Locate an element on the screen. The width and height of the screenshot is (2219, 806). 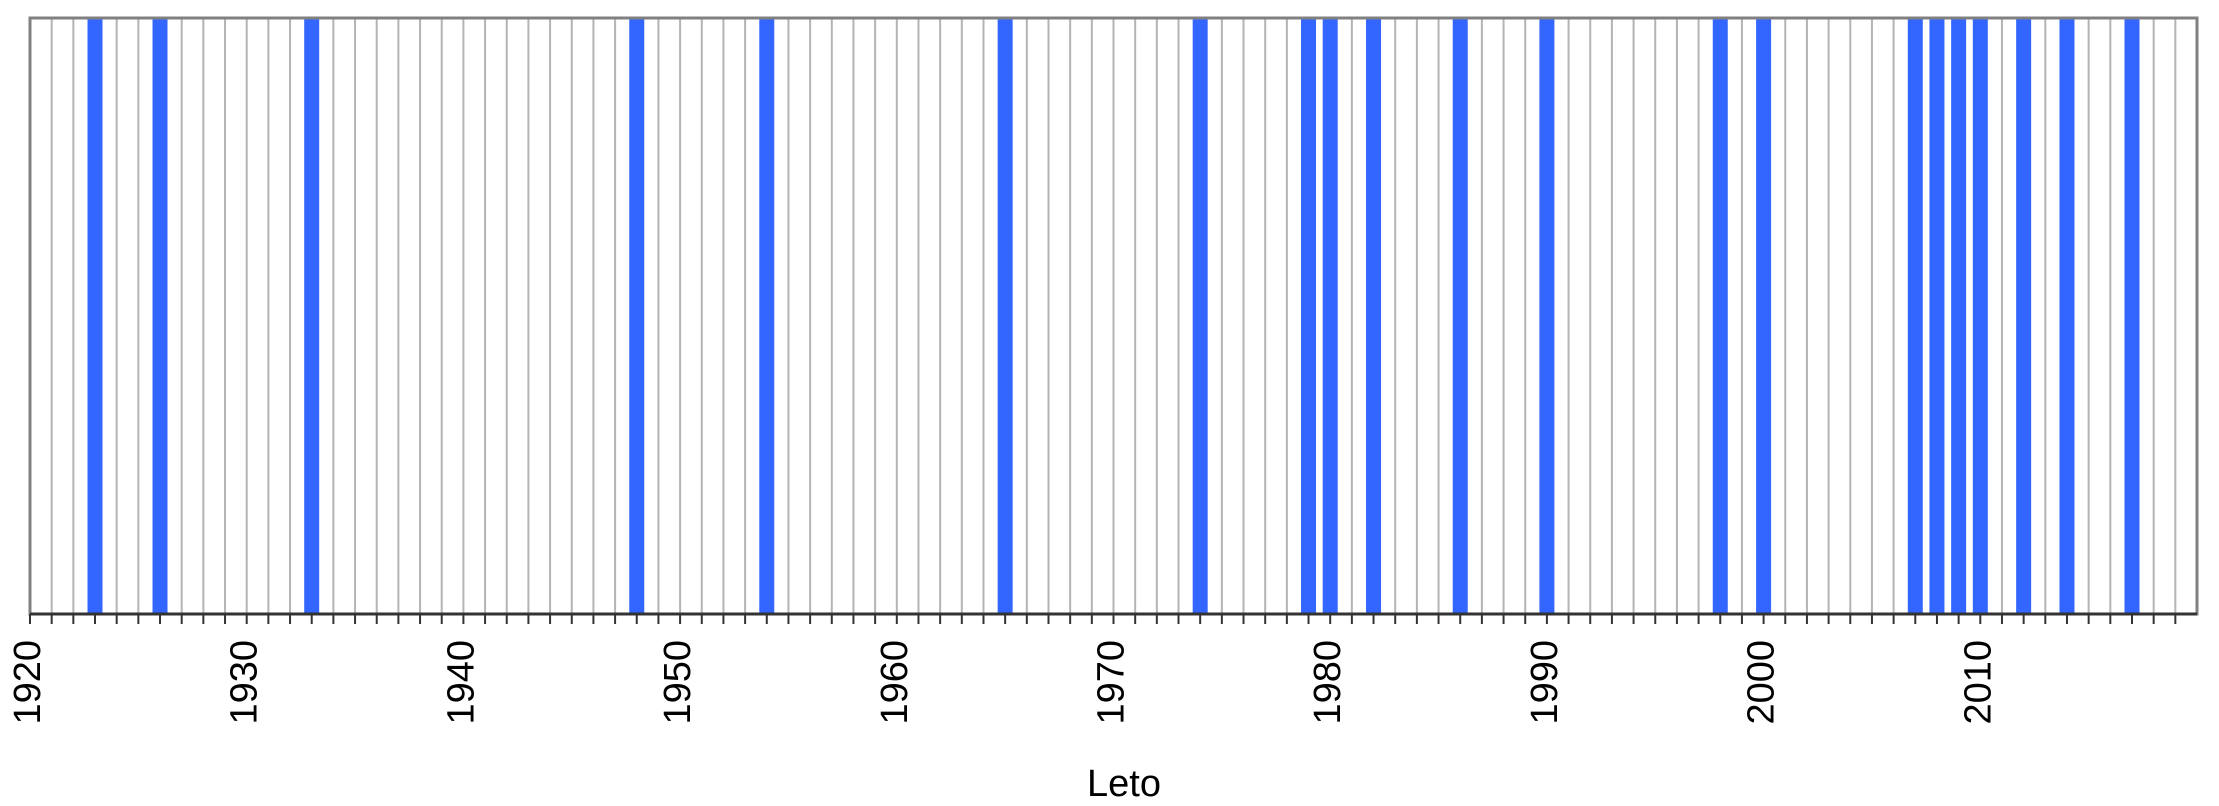
x-tick-label-2000: 2000 is located at coordinates (1762, 682).